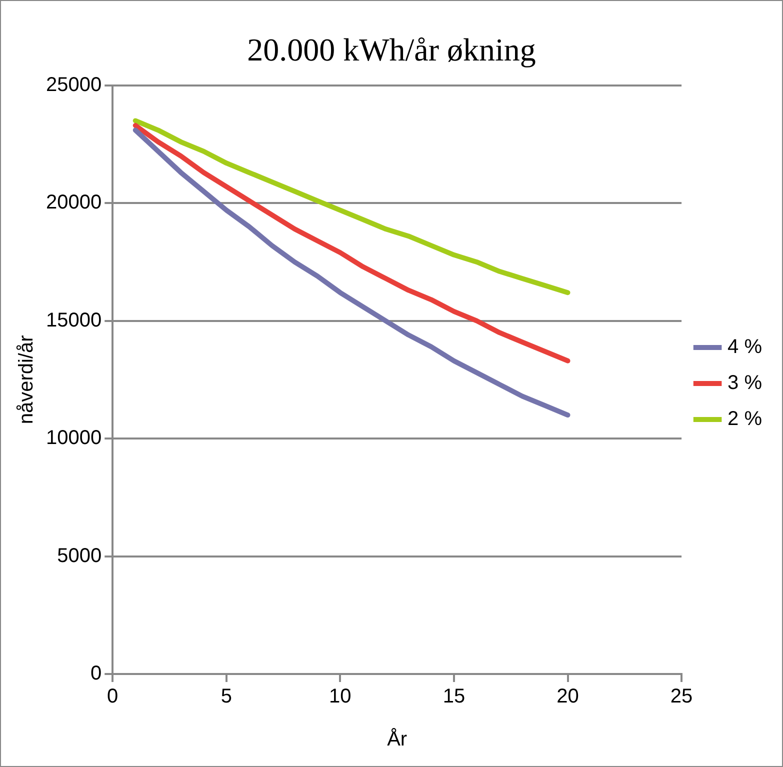 The width and height of the screenshot is (783, 767). Describe the element at coordinates (391, 50) in the screenshot. I see `chart-title: 20.000 kWh/år økning` at that location.